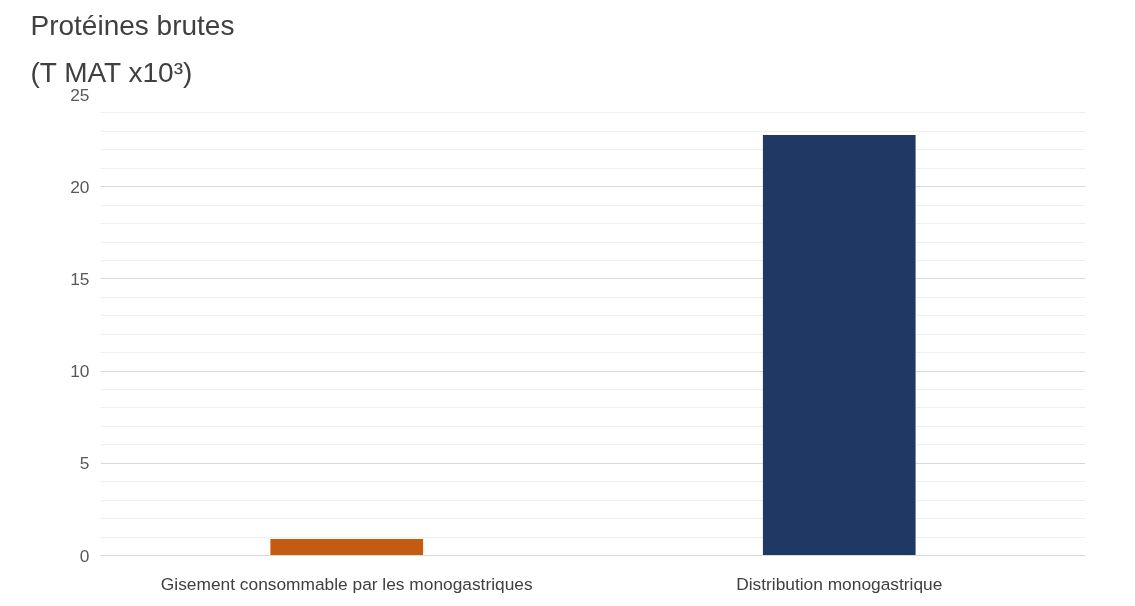 This screenshot has height=606, width=1135. I want to click on x-tick-label: Gisement consommable par les monogastriques, so click(346, 583).